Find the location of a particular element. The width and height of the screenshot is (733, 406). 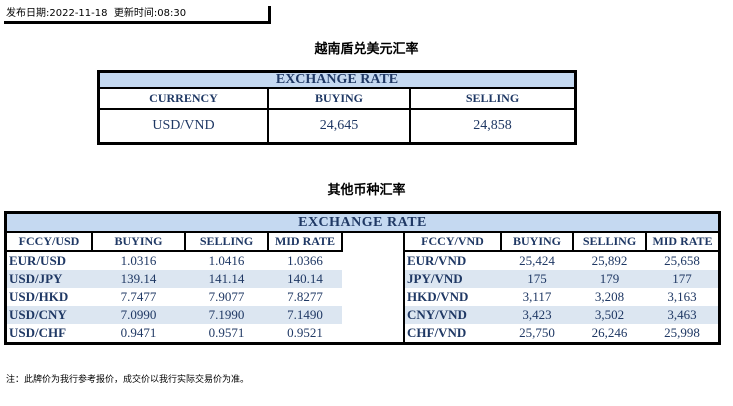

rate-cell: 140.14 is located at coordinates (305, 279).